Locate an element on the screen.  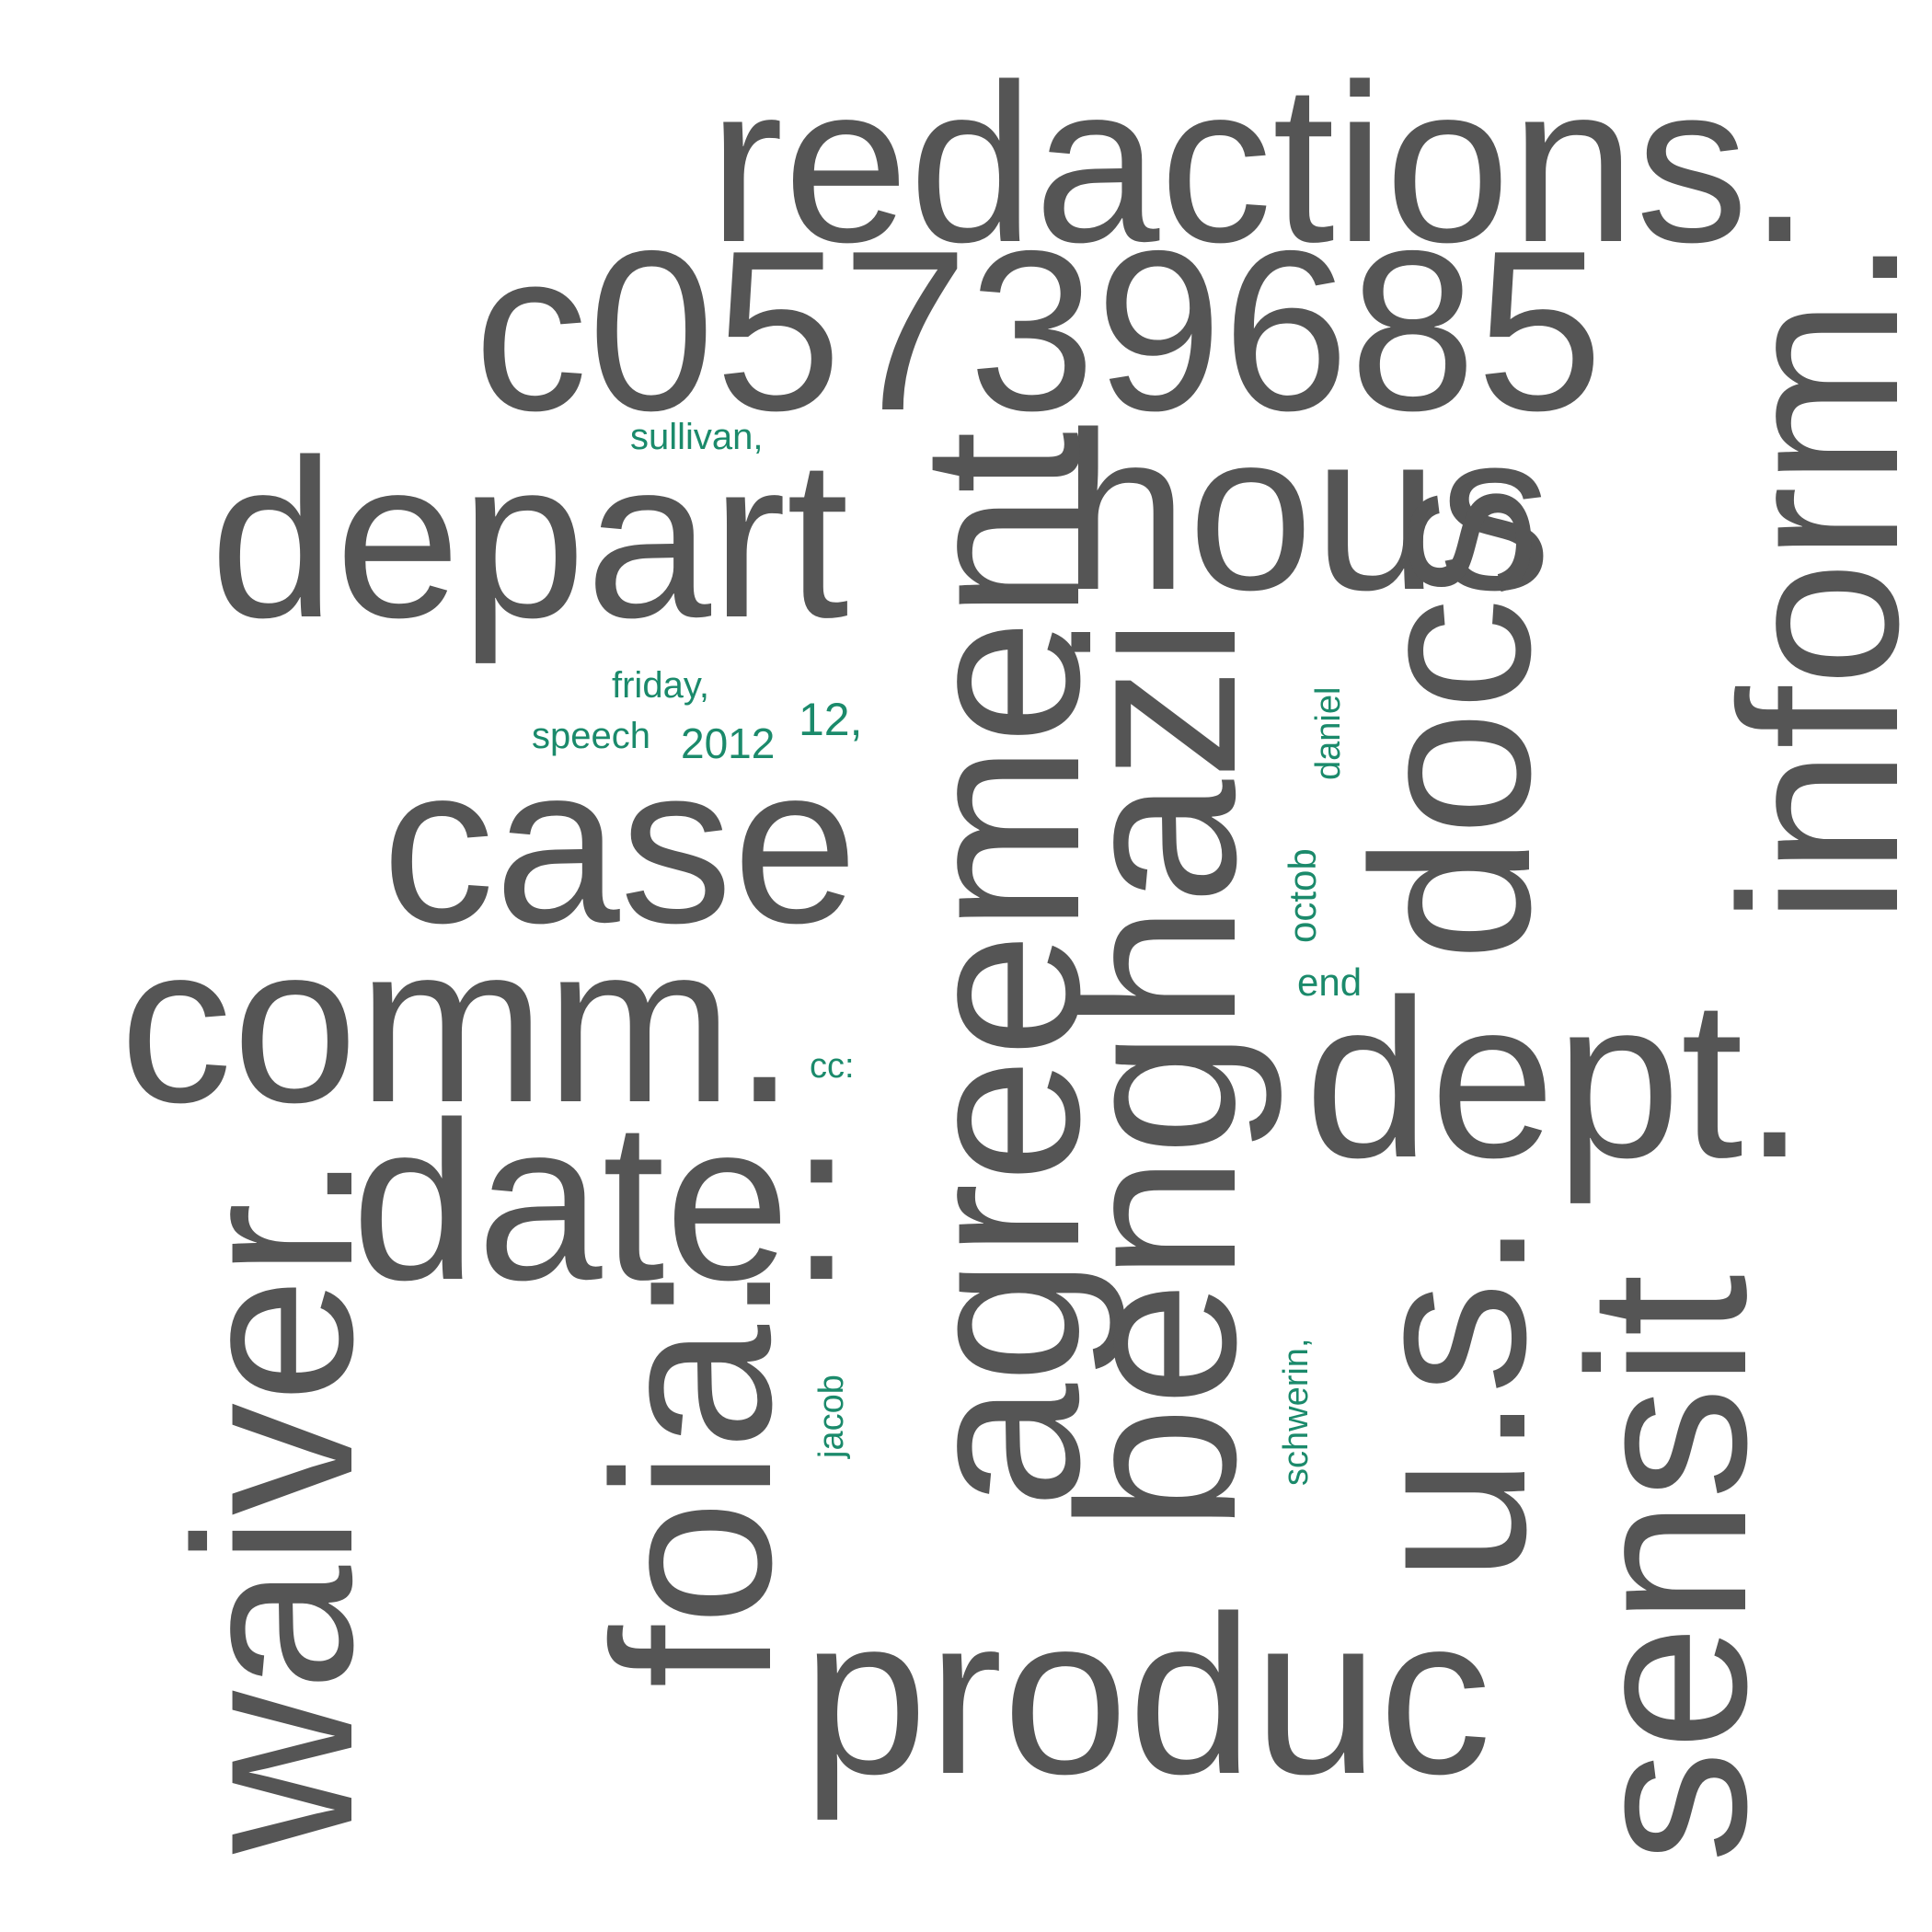
word-speech: speech is located at coordinates (591, 736).